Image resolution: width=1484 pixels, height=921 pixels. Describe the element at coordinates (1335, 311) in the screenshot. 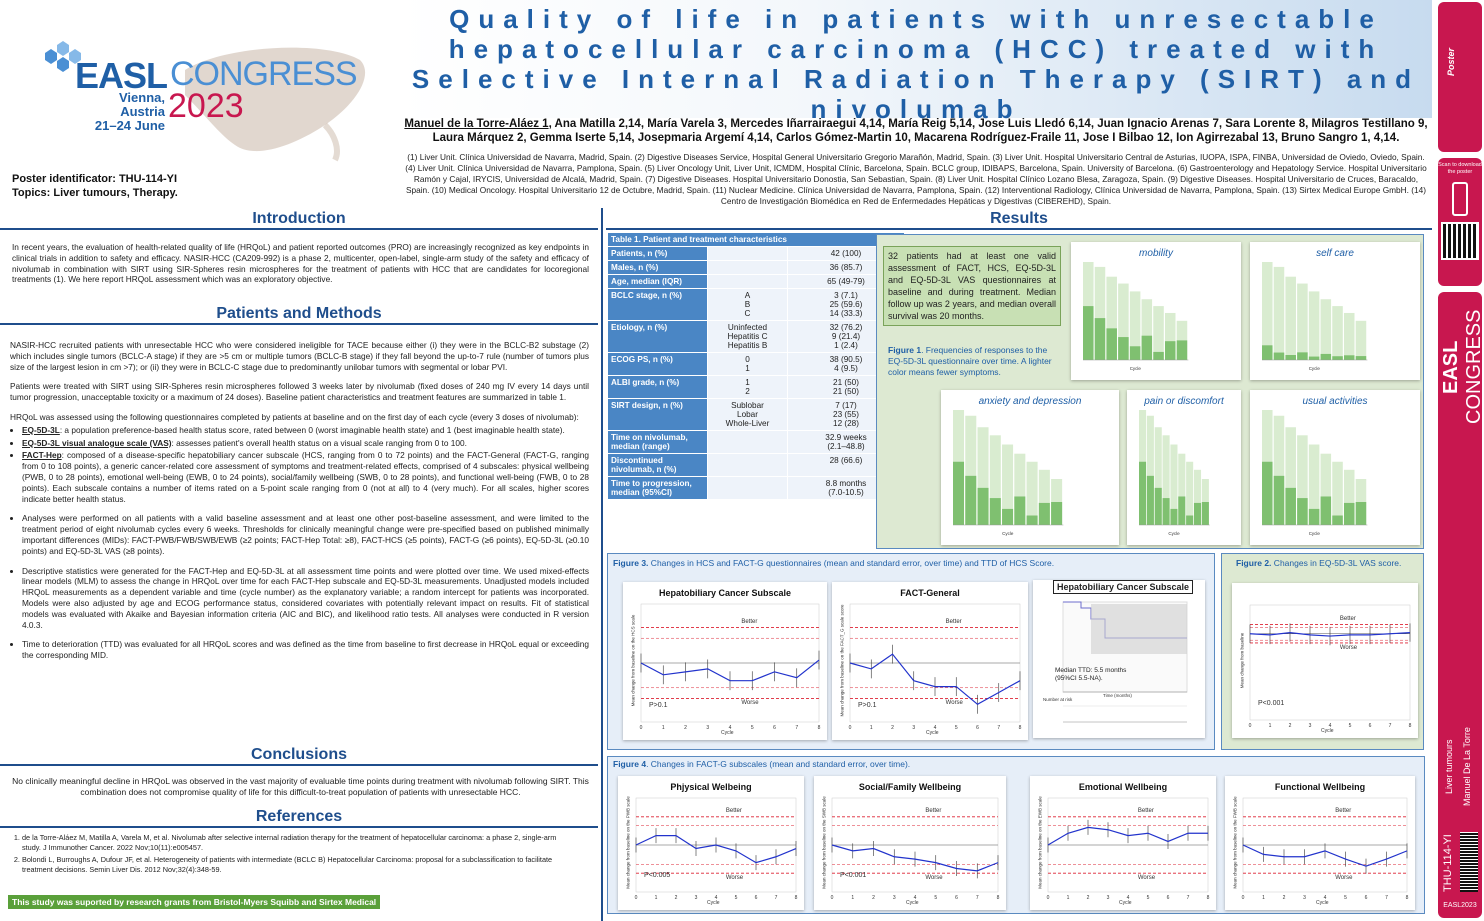

I see `eq5d-bar-chart: self care Cycle` at that location.